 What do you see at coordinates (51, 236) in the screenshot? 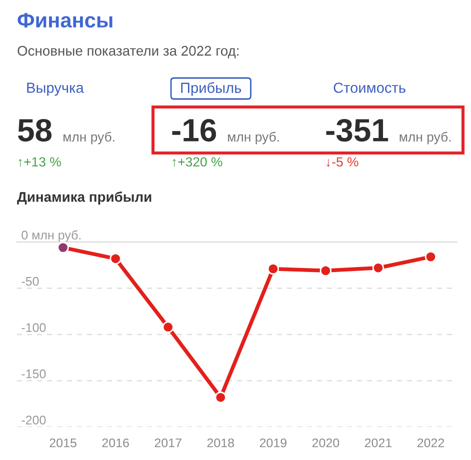
I see `y-tick-label: 0 млн руб.` at bounding box center [51, 236].